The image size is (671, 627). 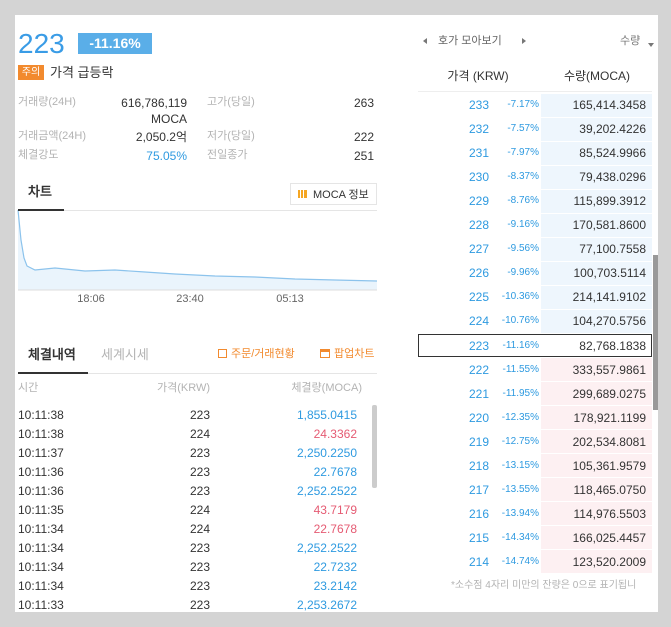 I want to click on ob-price: 228, so click(x=478, y=225).